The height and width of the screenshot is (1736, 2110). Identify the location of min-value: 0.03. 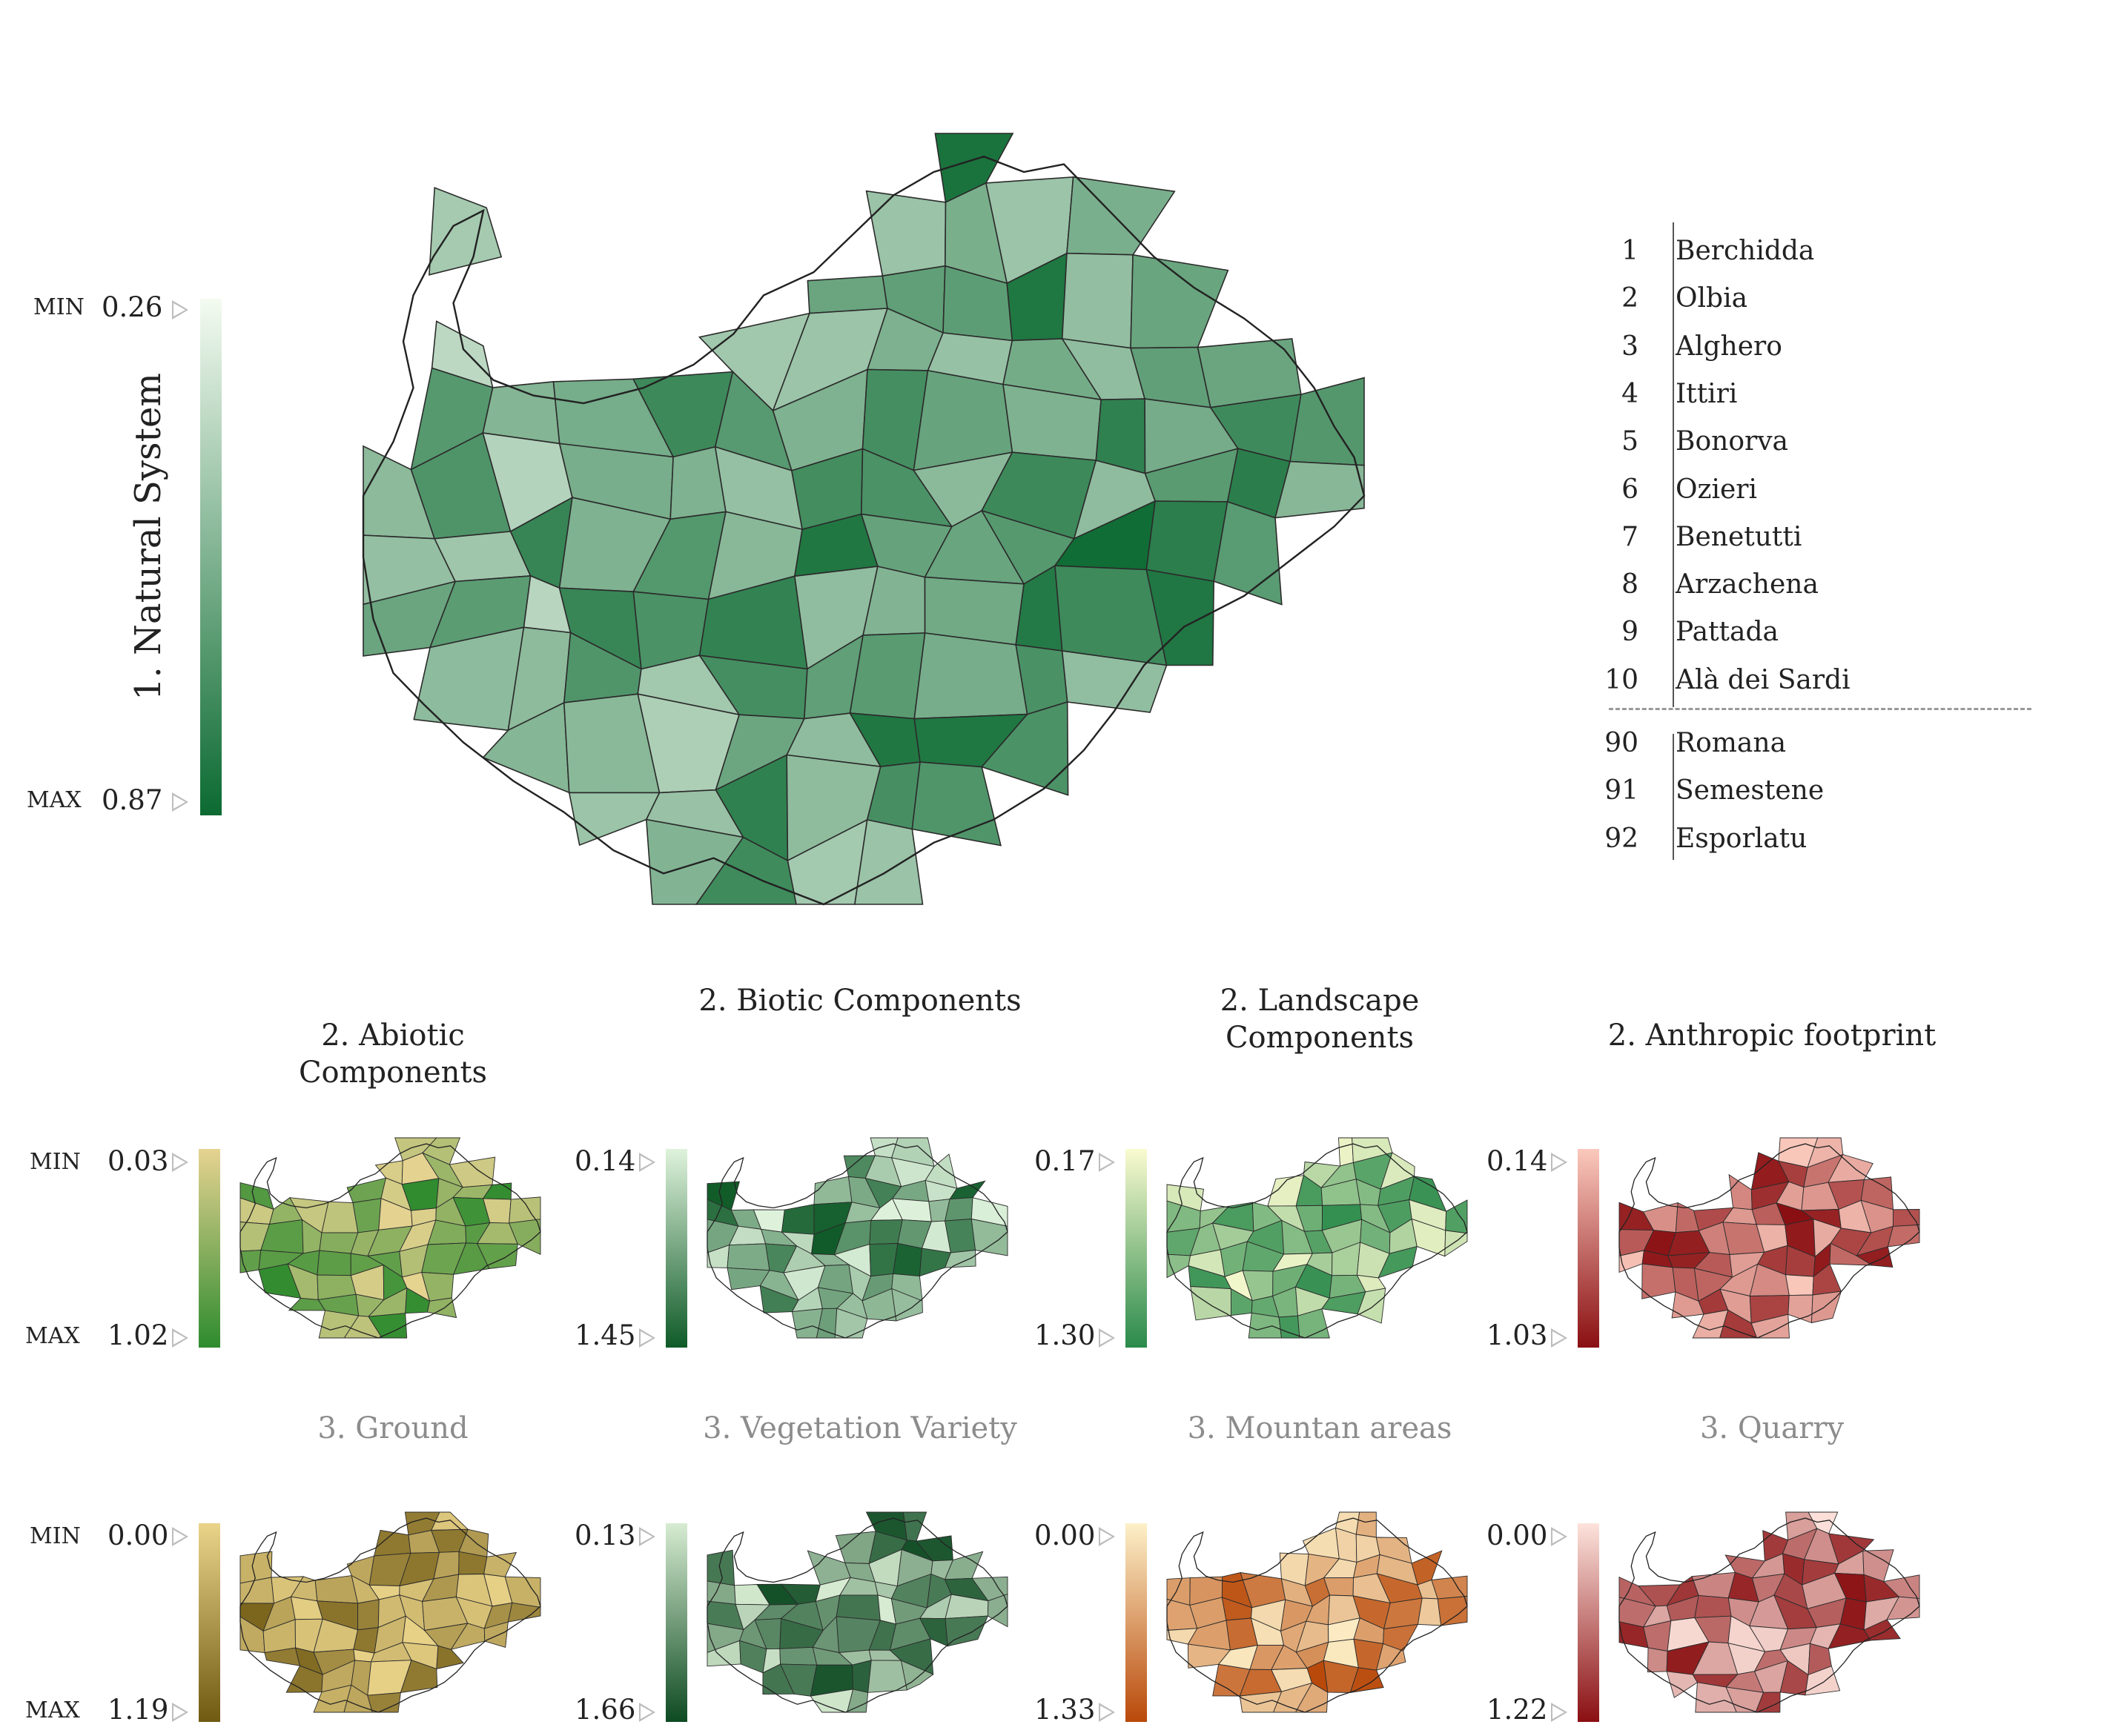
(138, 1161).